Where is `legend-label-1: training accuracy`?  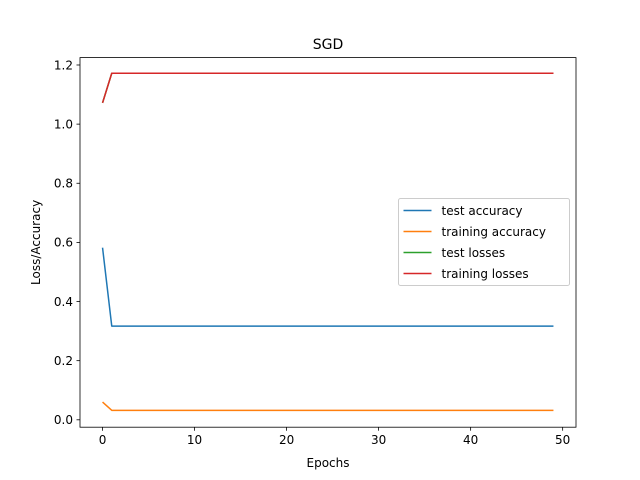 legend-label-1: training accuracy is located at coordinates (494, 232).